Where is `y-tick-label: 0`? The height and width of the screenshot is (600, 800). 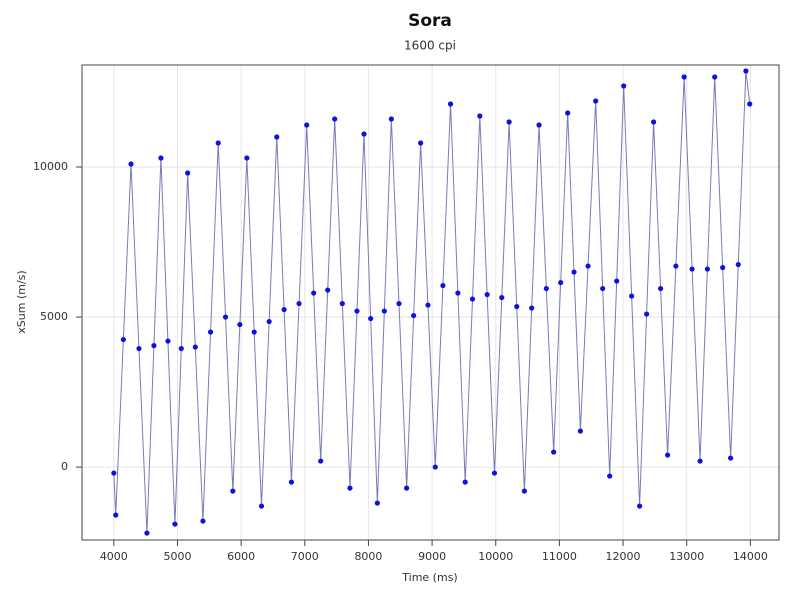
y-tick-label: 0 is located at coordinates (64, 466).